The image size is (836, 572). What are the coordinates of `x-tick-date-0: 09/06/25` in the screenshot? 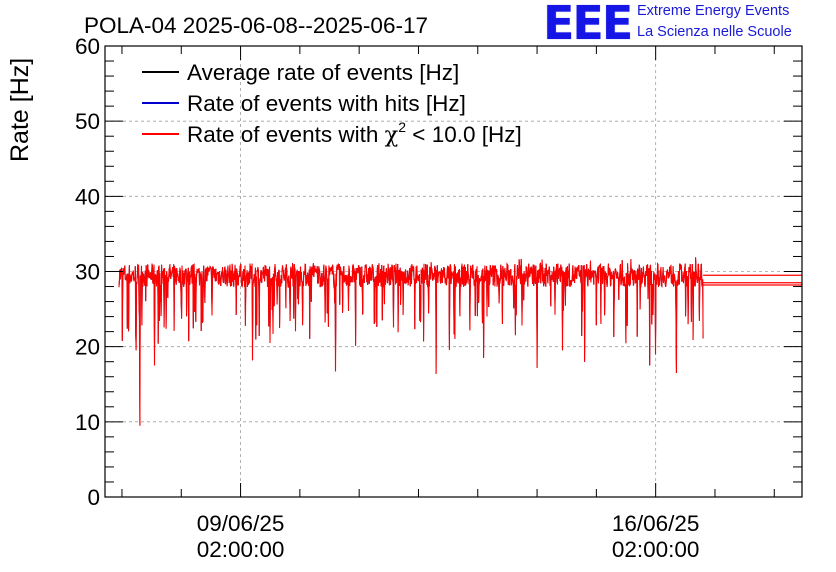 It's located at (241, 523).